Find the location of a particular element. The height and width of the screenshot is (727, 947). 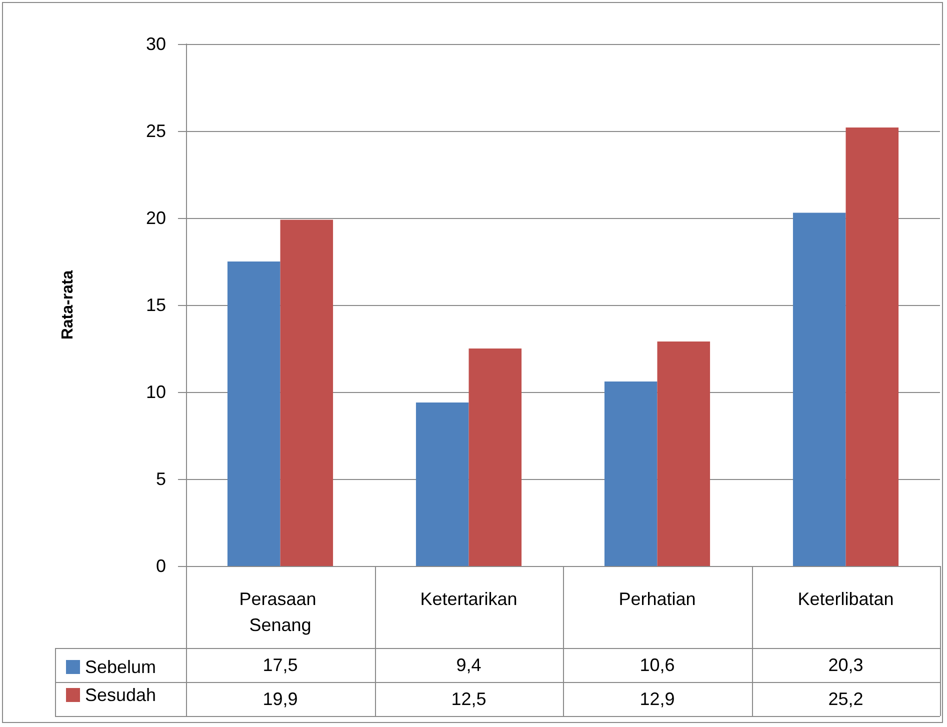

legend-label: Sesudah is located at coordinates (120, 695).